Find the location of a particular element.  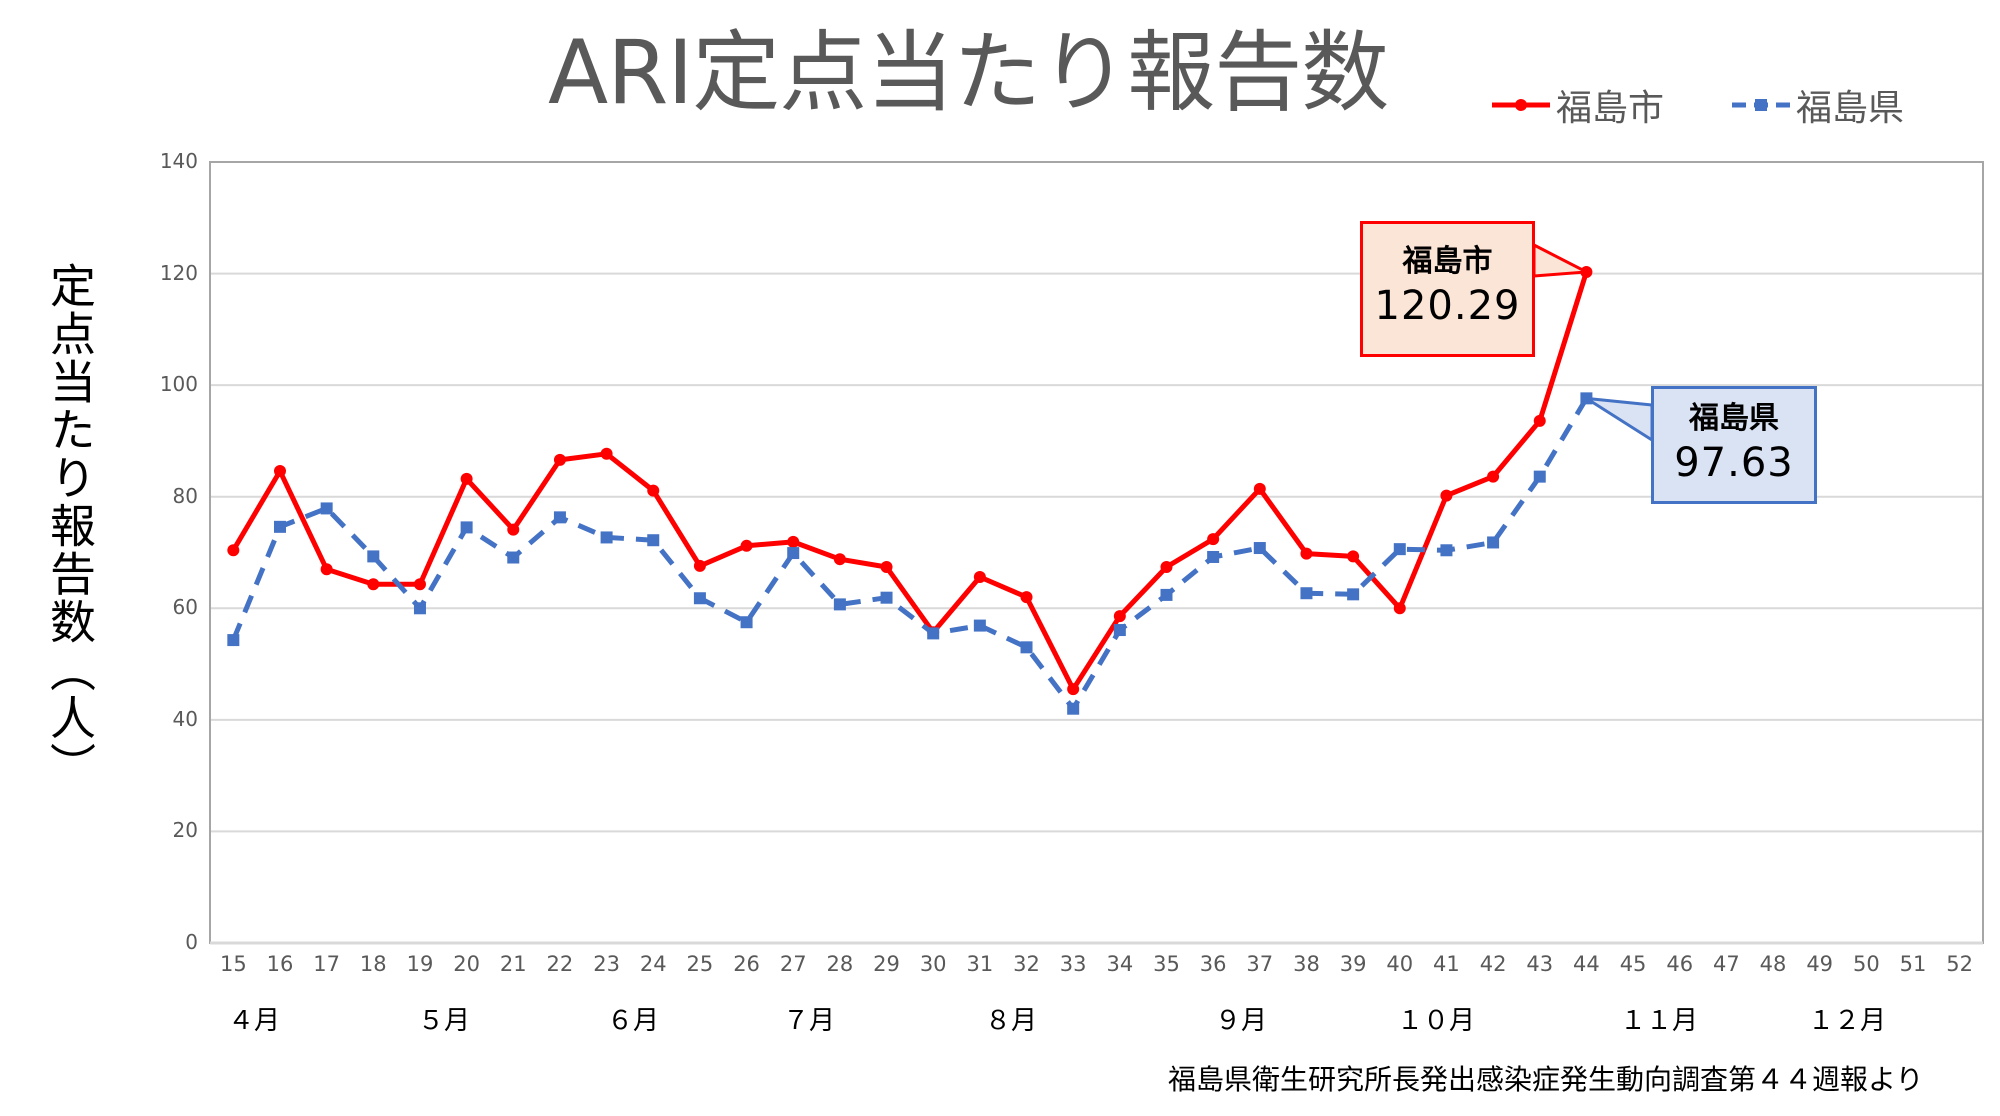

x-tick-label: 32 is located at coordinates (1026, 964).